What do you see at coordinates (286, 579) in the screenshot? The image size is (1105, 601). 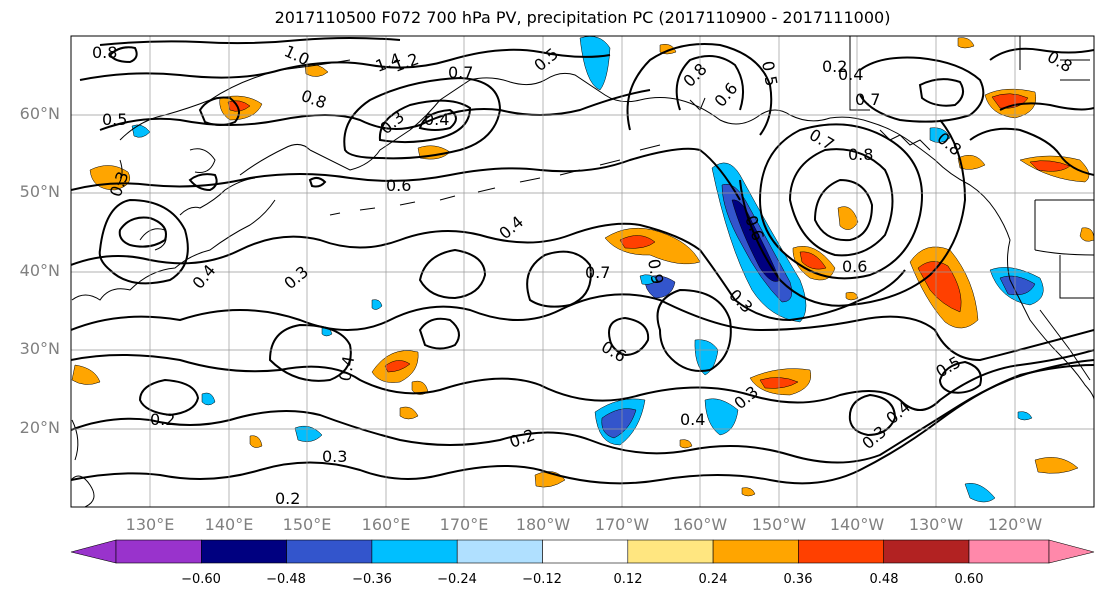 I see `colorbar-tick-label: −0.48` at bounding box center [286, 579].